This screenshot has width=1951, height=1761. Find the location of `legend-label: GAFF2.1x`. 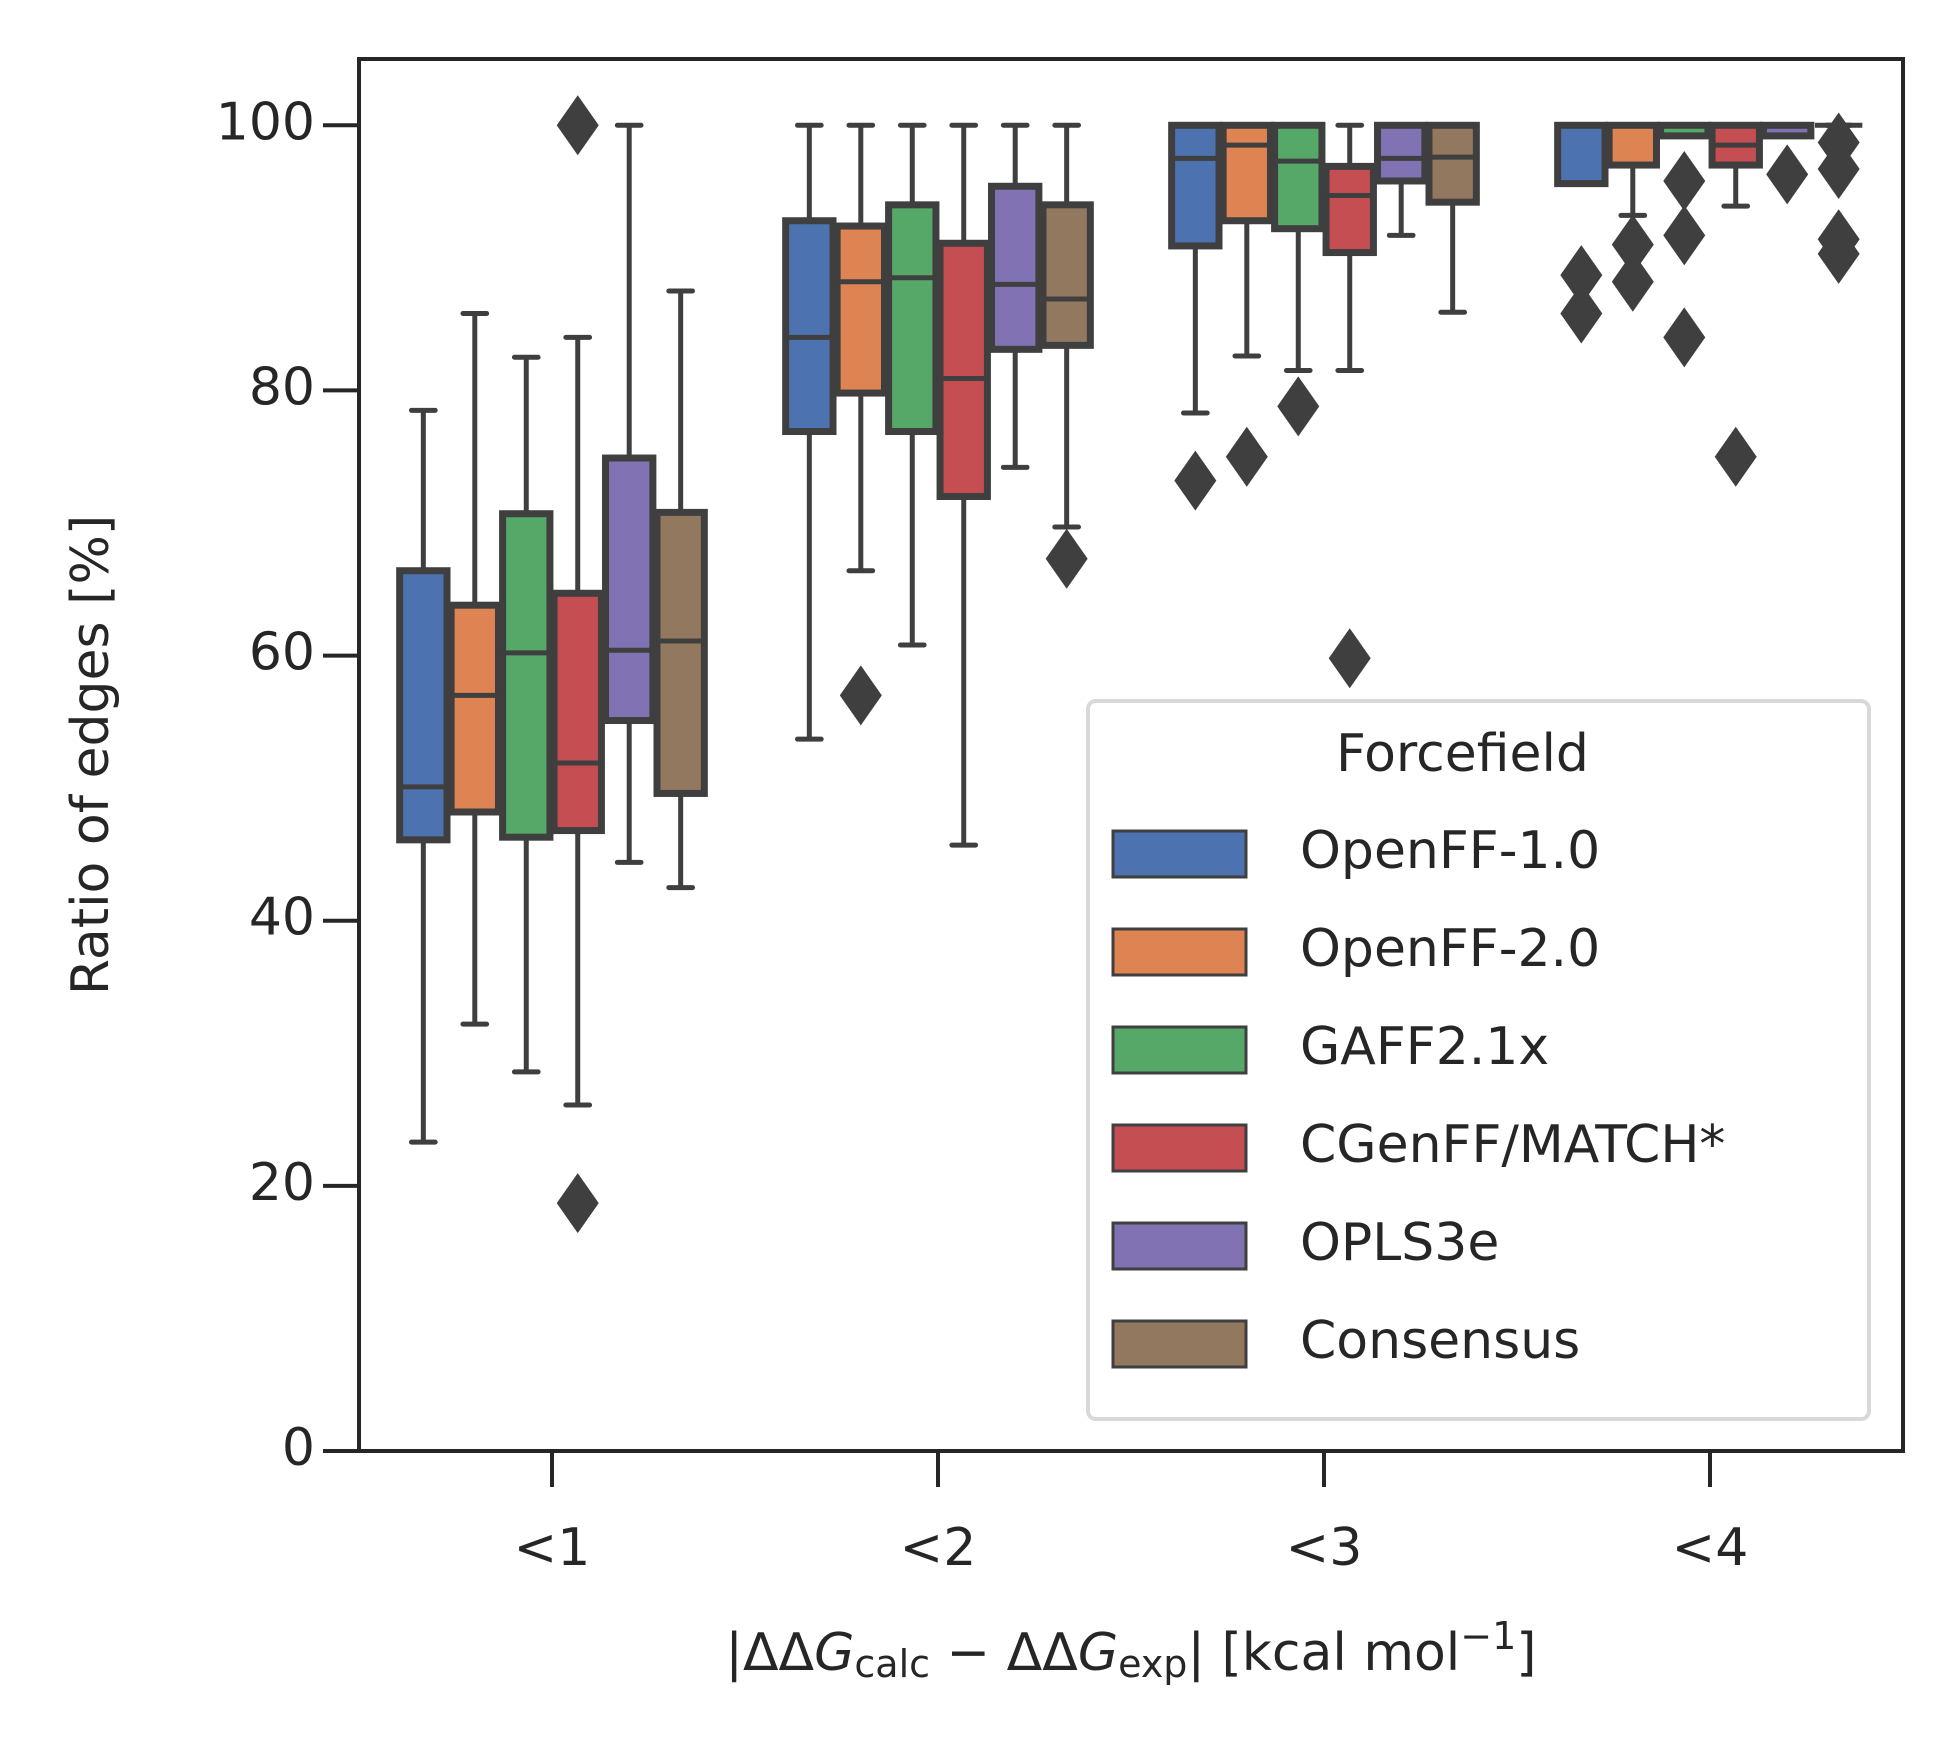

legend-label: GAFF2.1x is located at coordinates (1424, 1047).